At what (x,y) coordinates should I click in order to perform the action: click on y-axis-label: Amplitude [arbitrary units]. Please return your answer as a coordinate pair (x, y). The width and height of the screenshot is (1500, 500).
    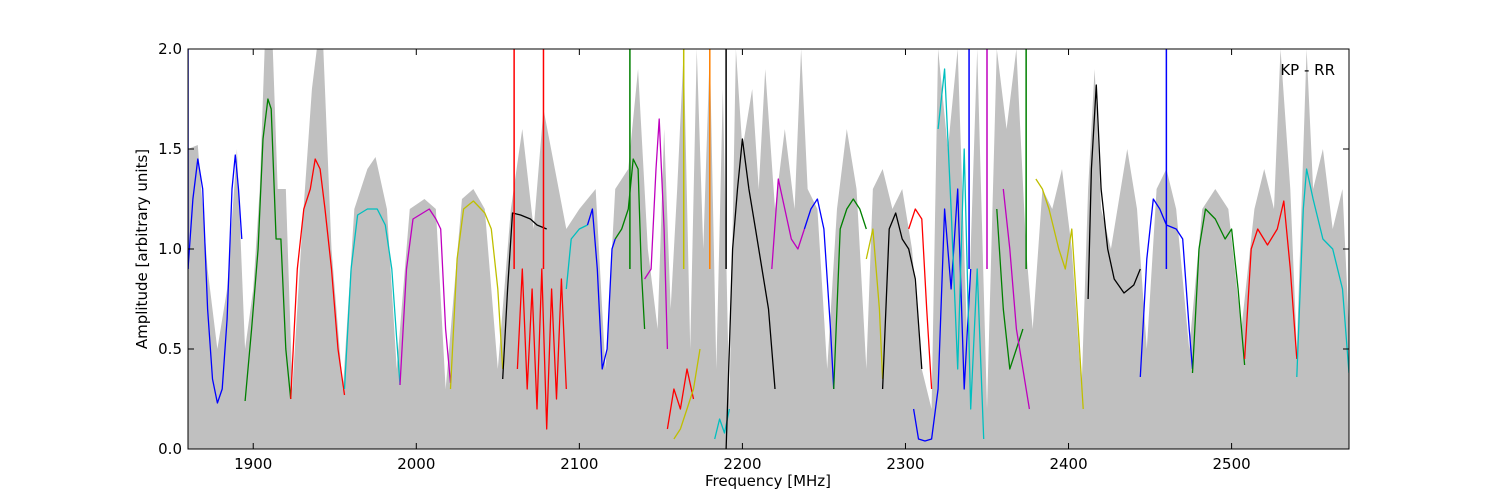
    Looking at the image, I should click on (142, 249).